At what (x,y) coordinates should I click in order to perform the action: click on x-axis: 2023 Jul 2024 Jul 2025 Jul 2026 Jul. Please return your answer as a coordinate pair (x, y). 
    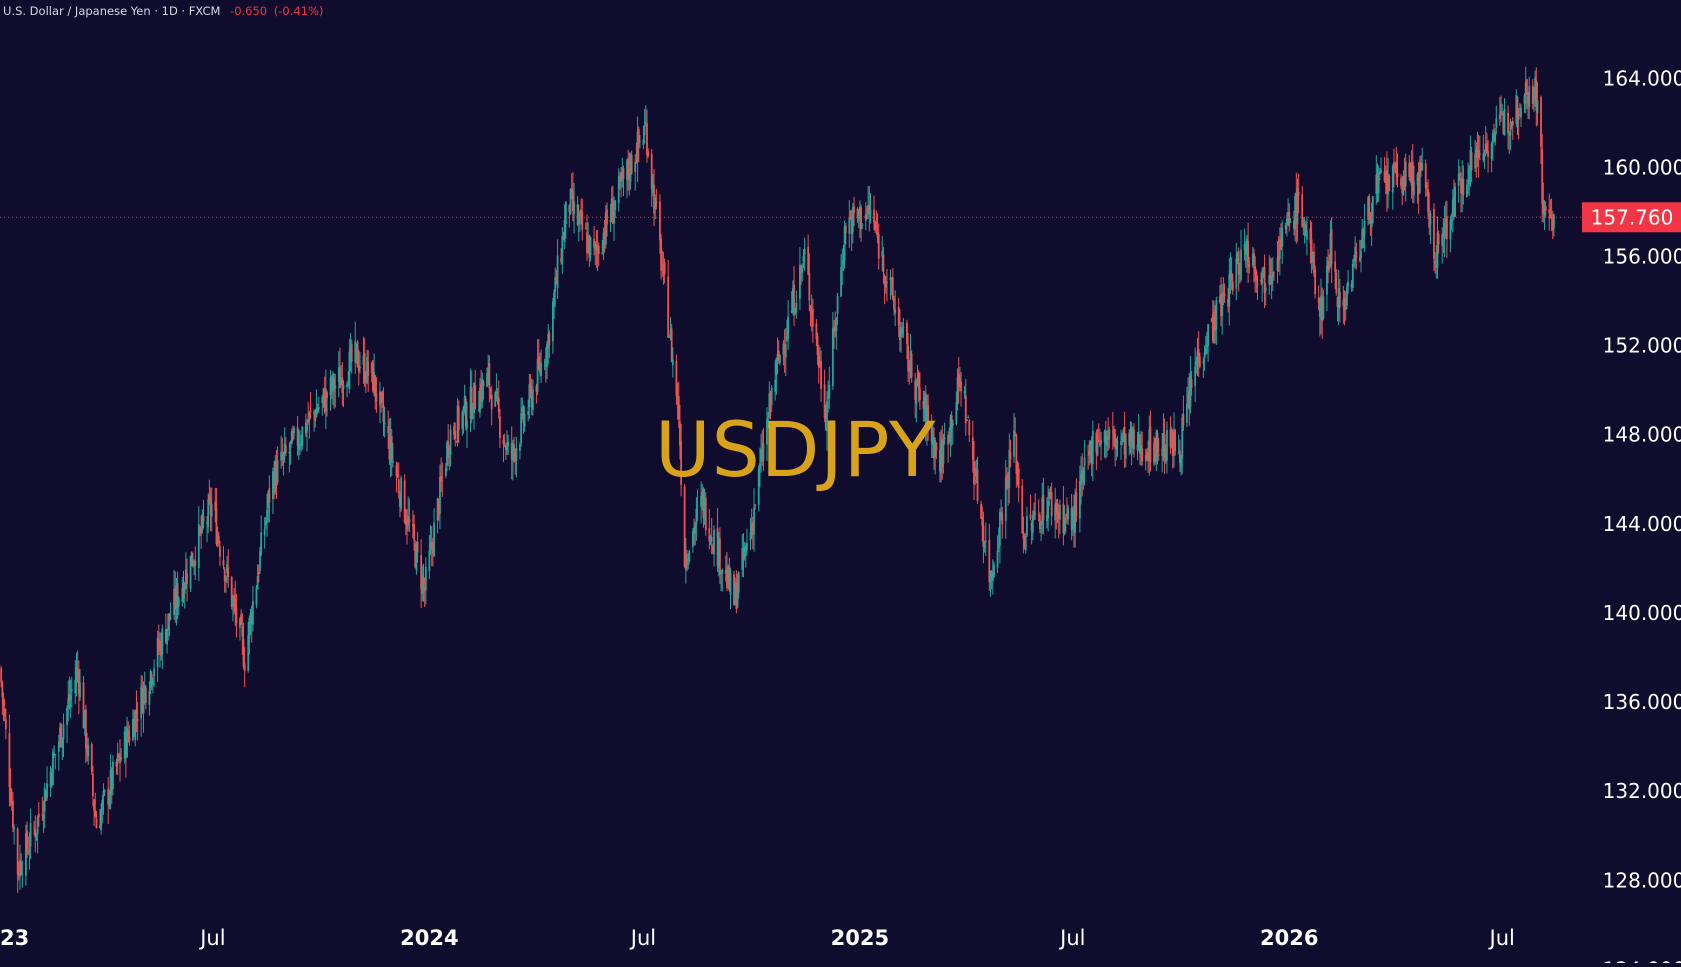
    Looking at the image, I should click on (757, 938).